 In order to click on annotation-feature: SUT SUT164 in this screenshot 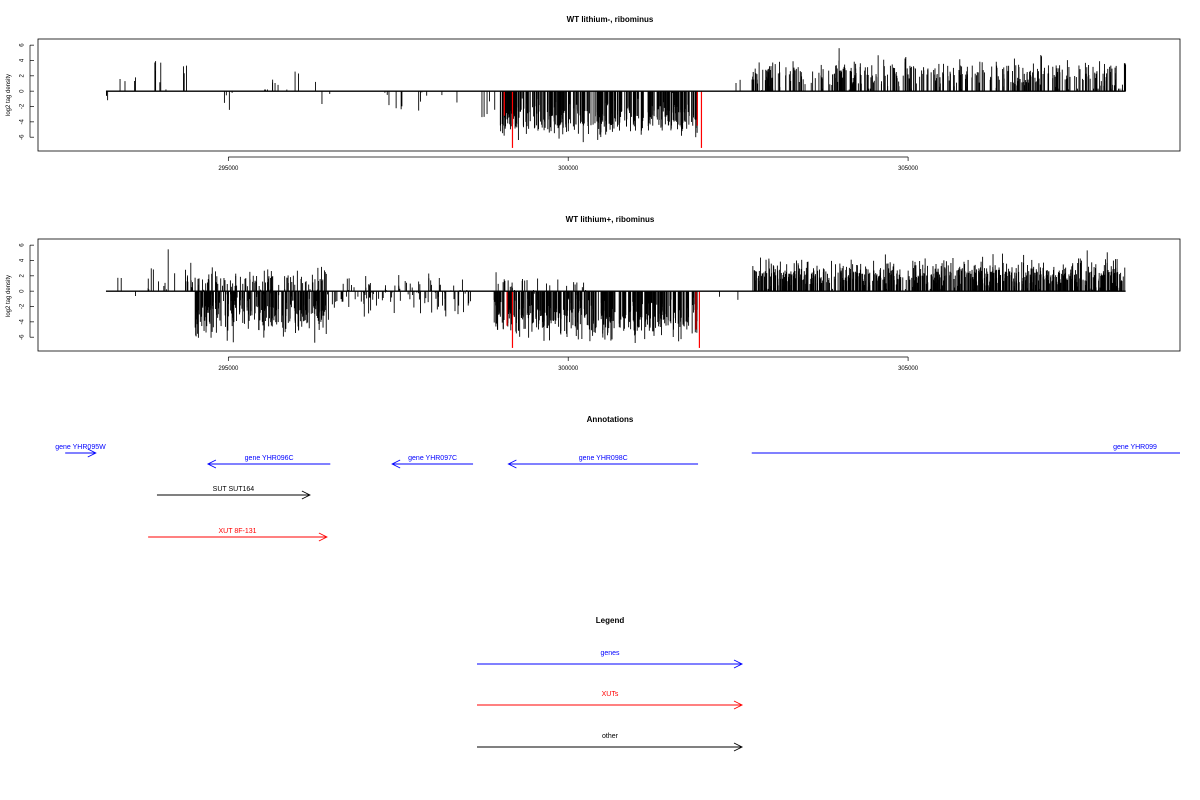, I will do `click(233, 493)`.